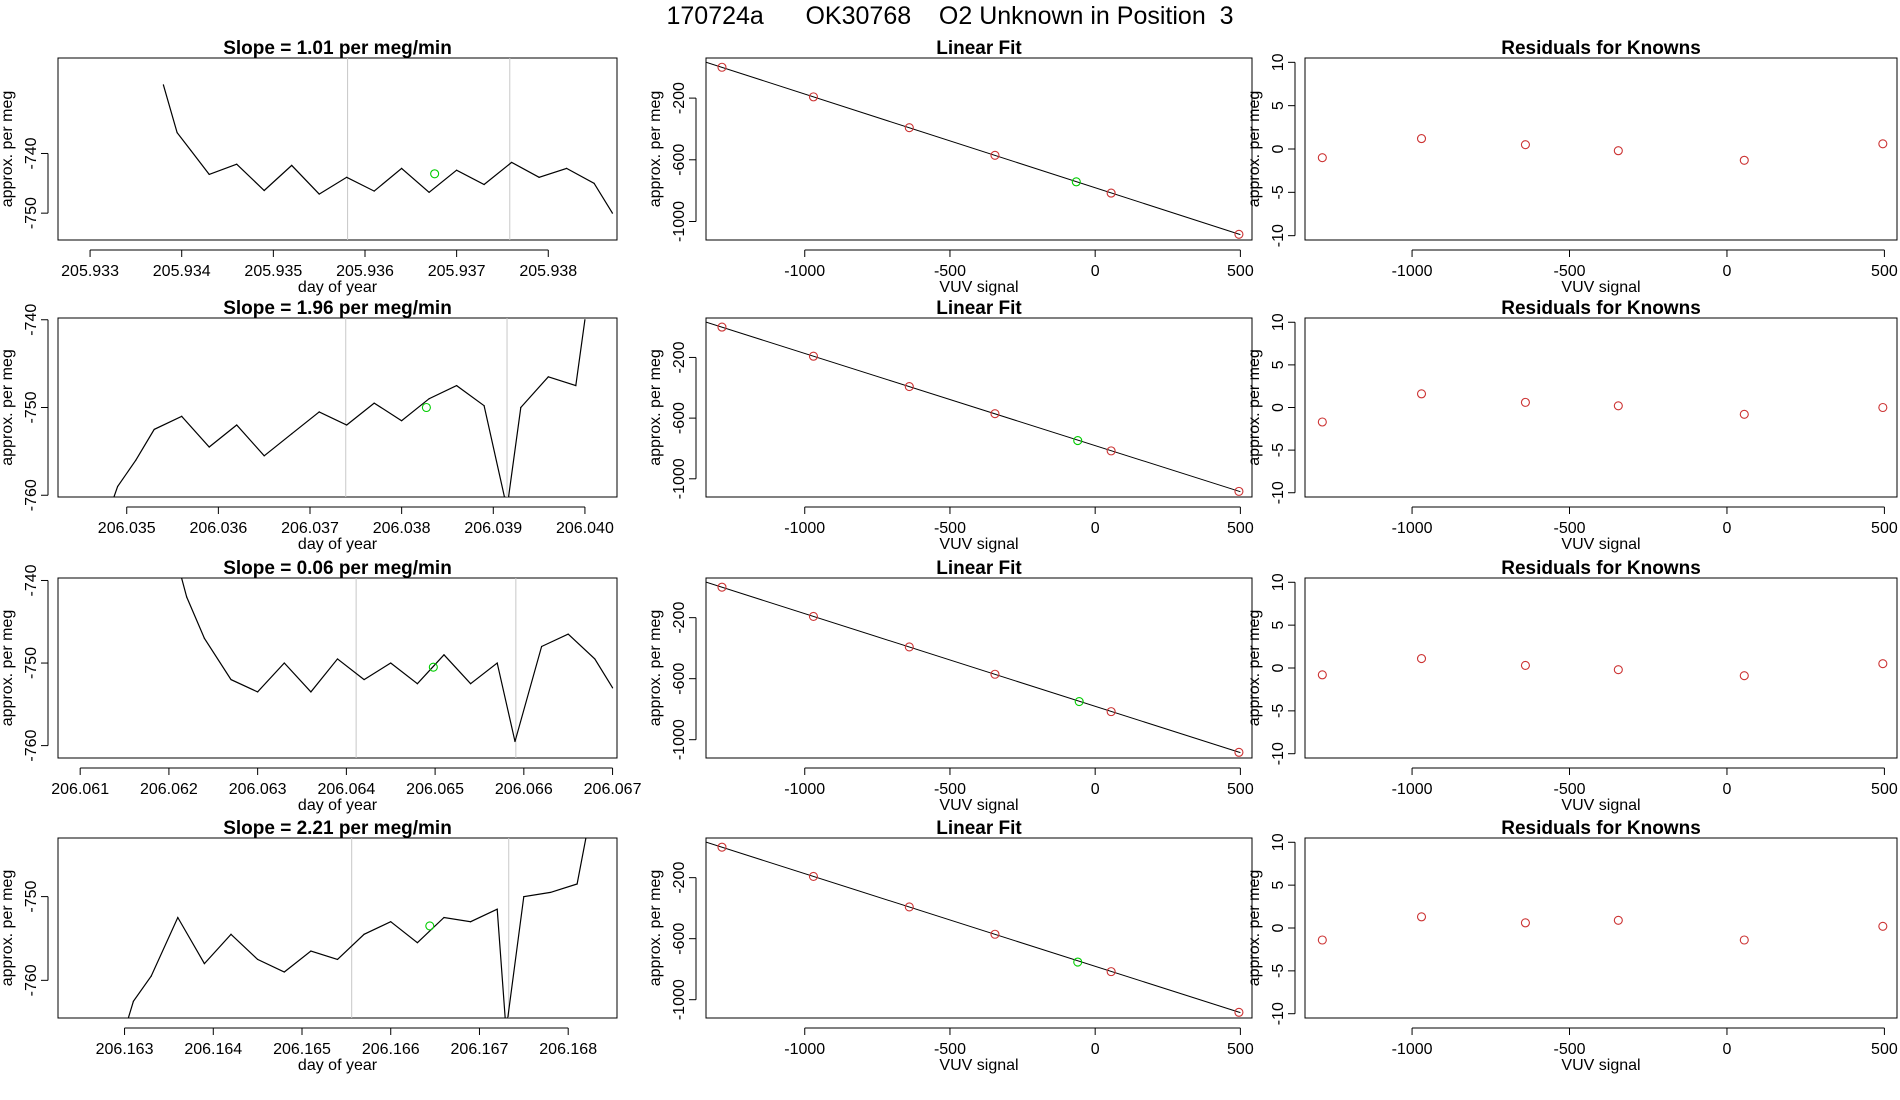 The height and width of the screenshot is (1100, 1900). Describe the element at coordinates (1278, 235) in the screenshot. I see `y-tick-label: -10` at that location.